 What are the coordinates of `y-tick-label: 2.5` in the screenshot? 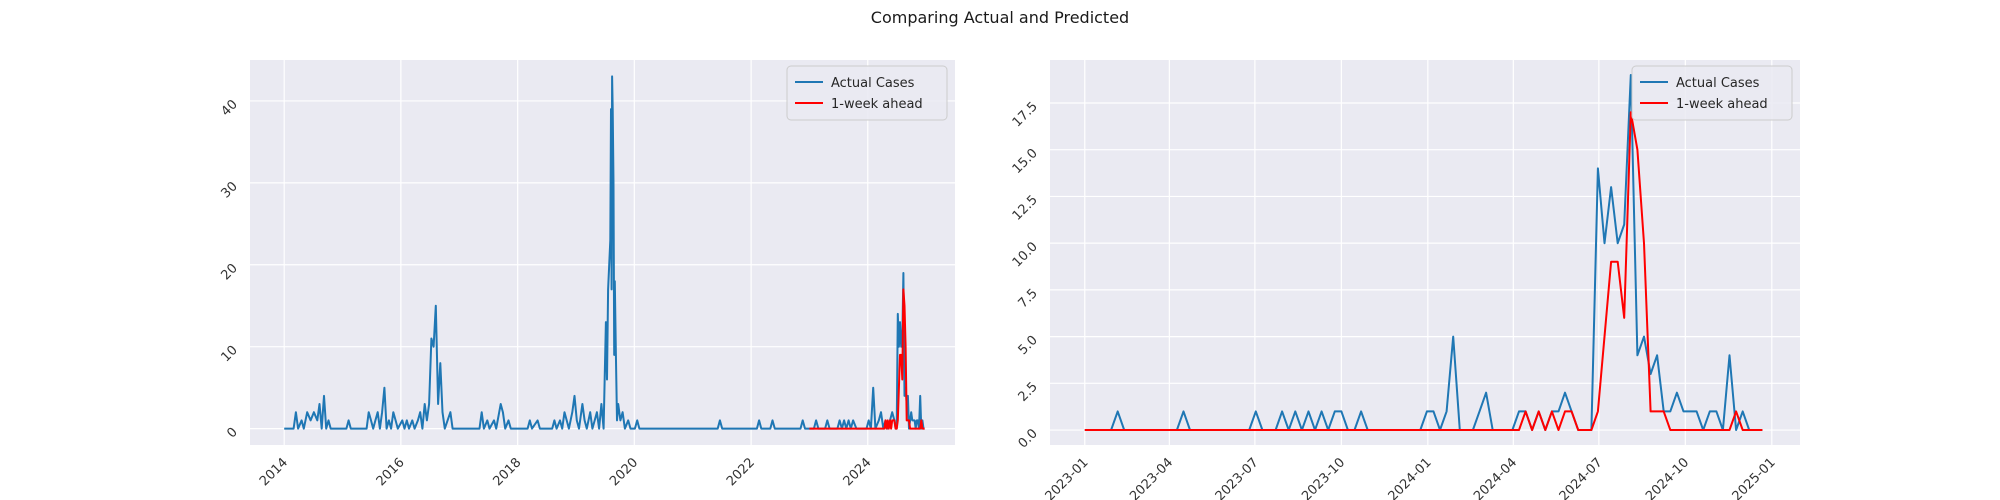 It's located at (1028, 392).